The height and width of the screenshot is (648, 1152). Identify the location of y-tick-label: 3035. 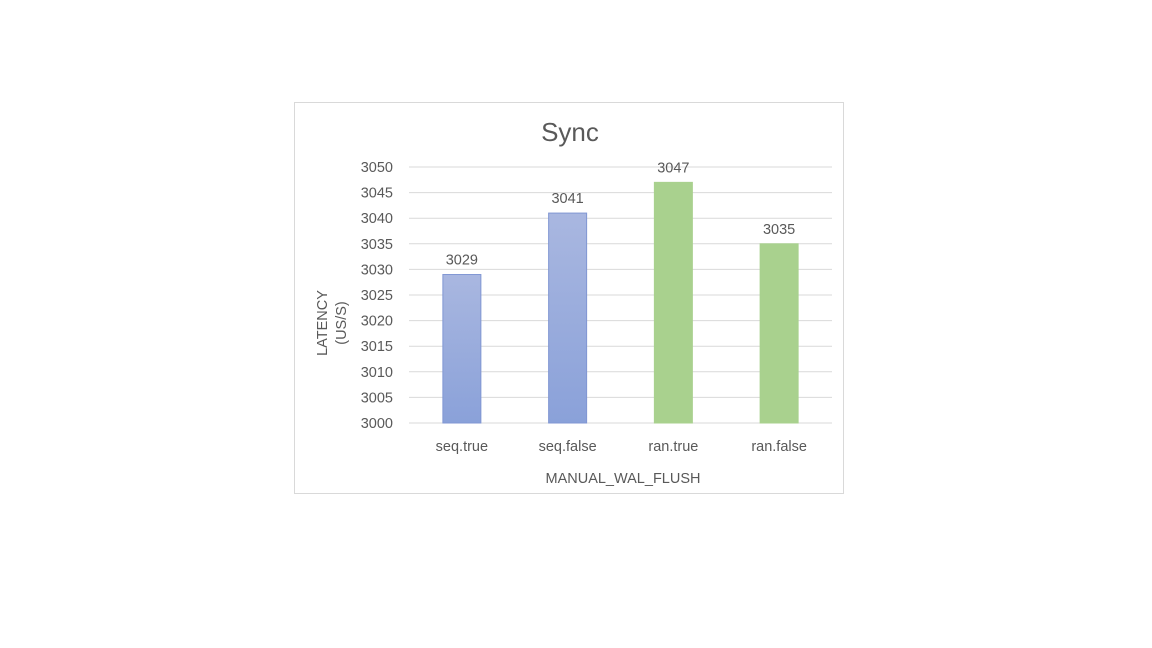
(377, 245).